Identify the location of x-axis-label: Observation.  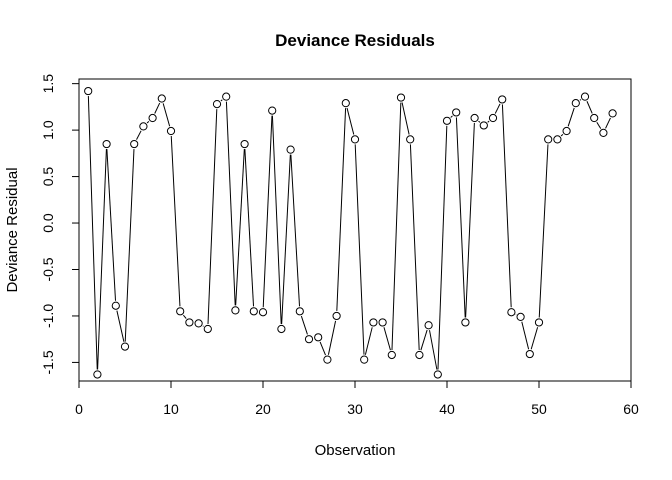
(355, 450).